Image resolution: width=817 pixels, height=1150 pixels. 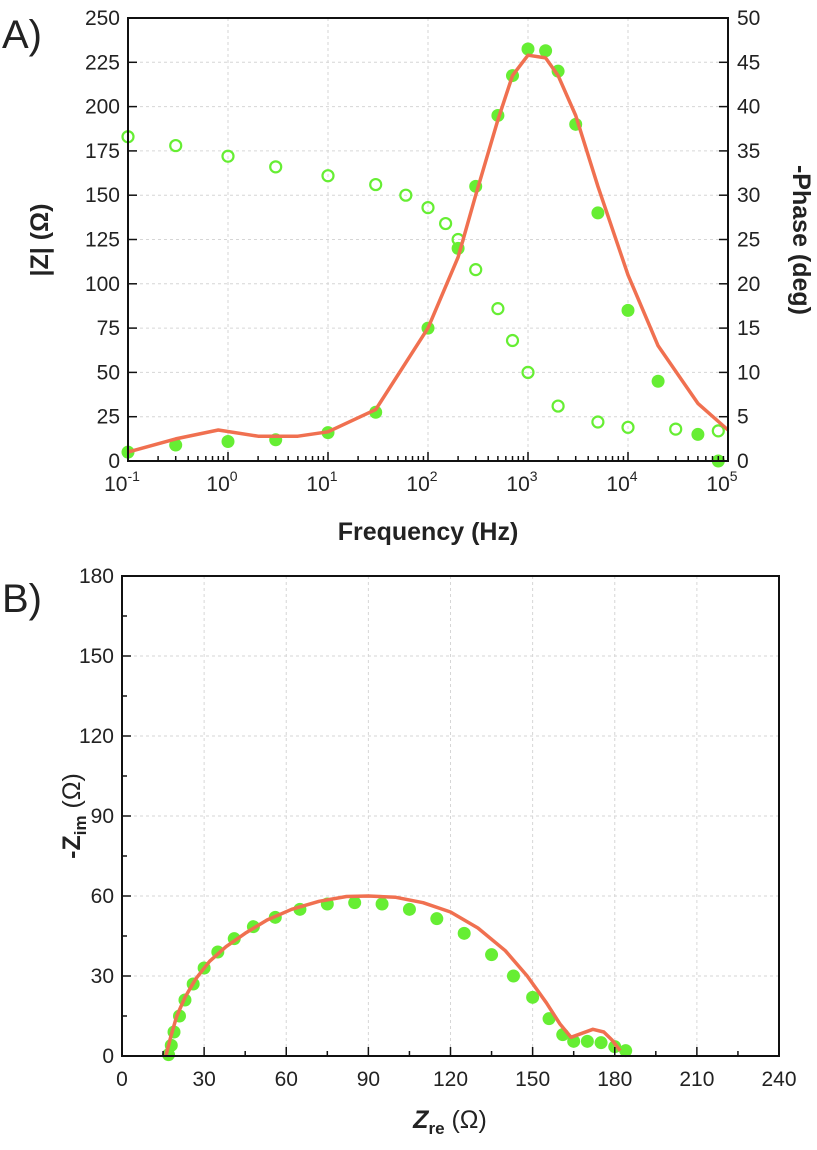 I want to click on panel-a-left-y-tick-label: 50, so click(x=108, y=372).